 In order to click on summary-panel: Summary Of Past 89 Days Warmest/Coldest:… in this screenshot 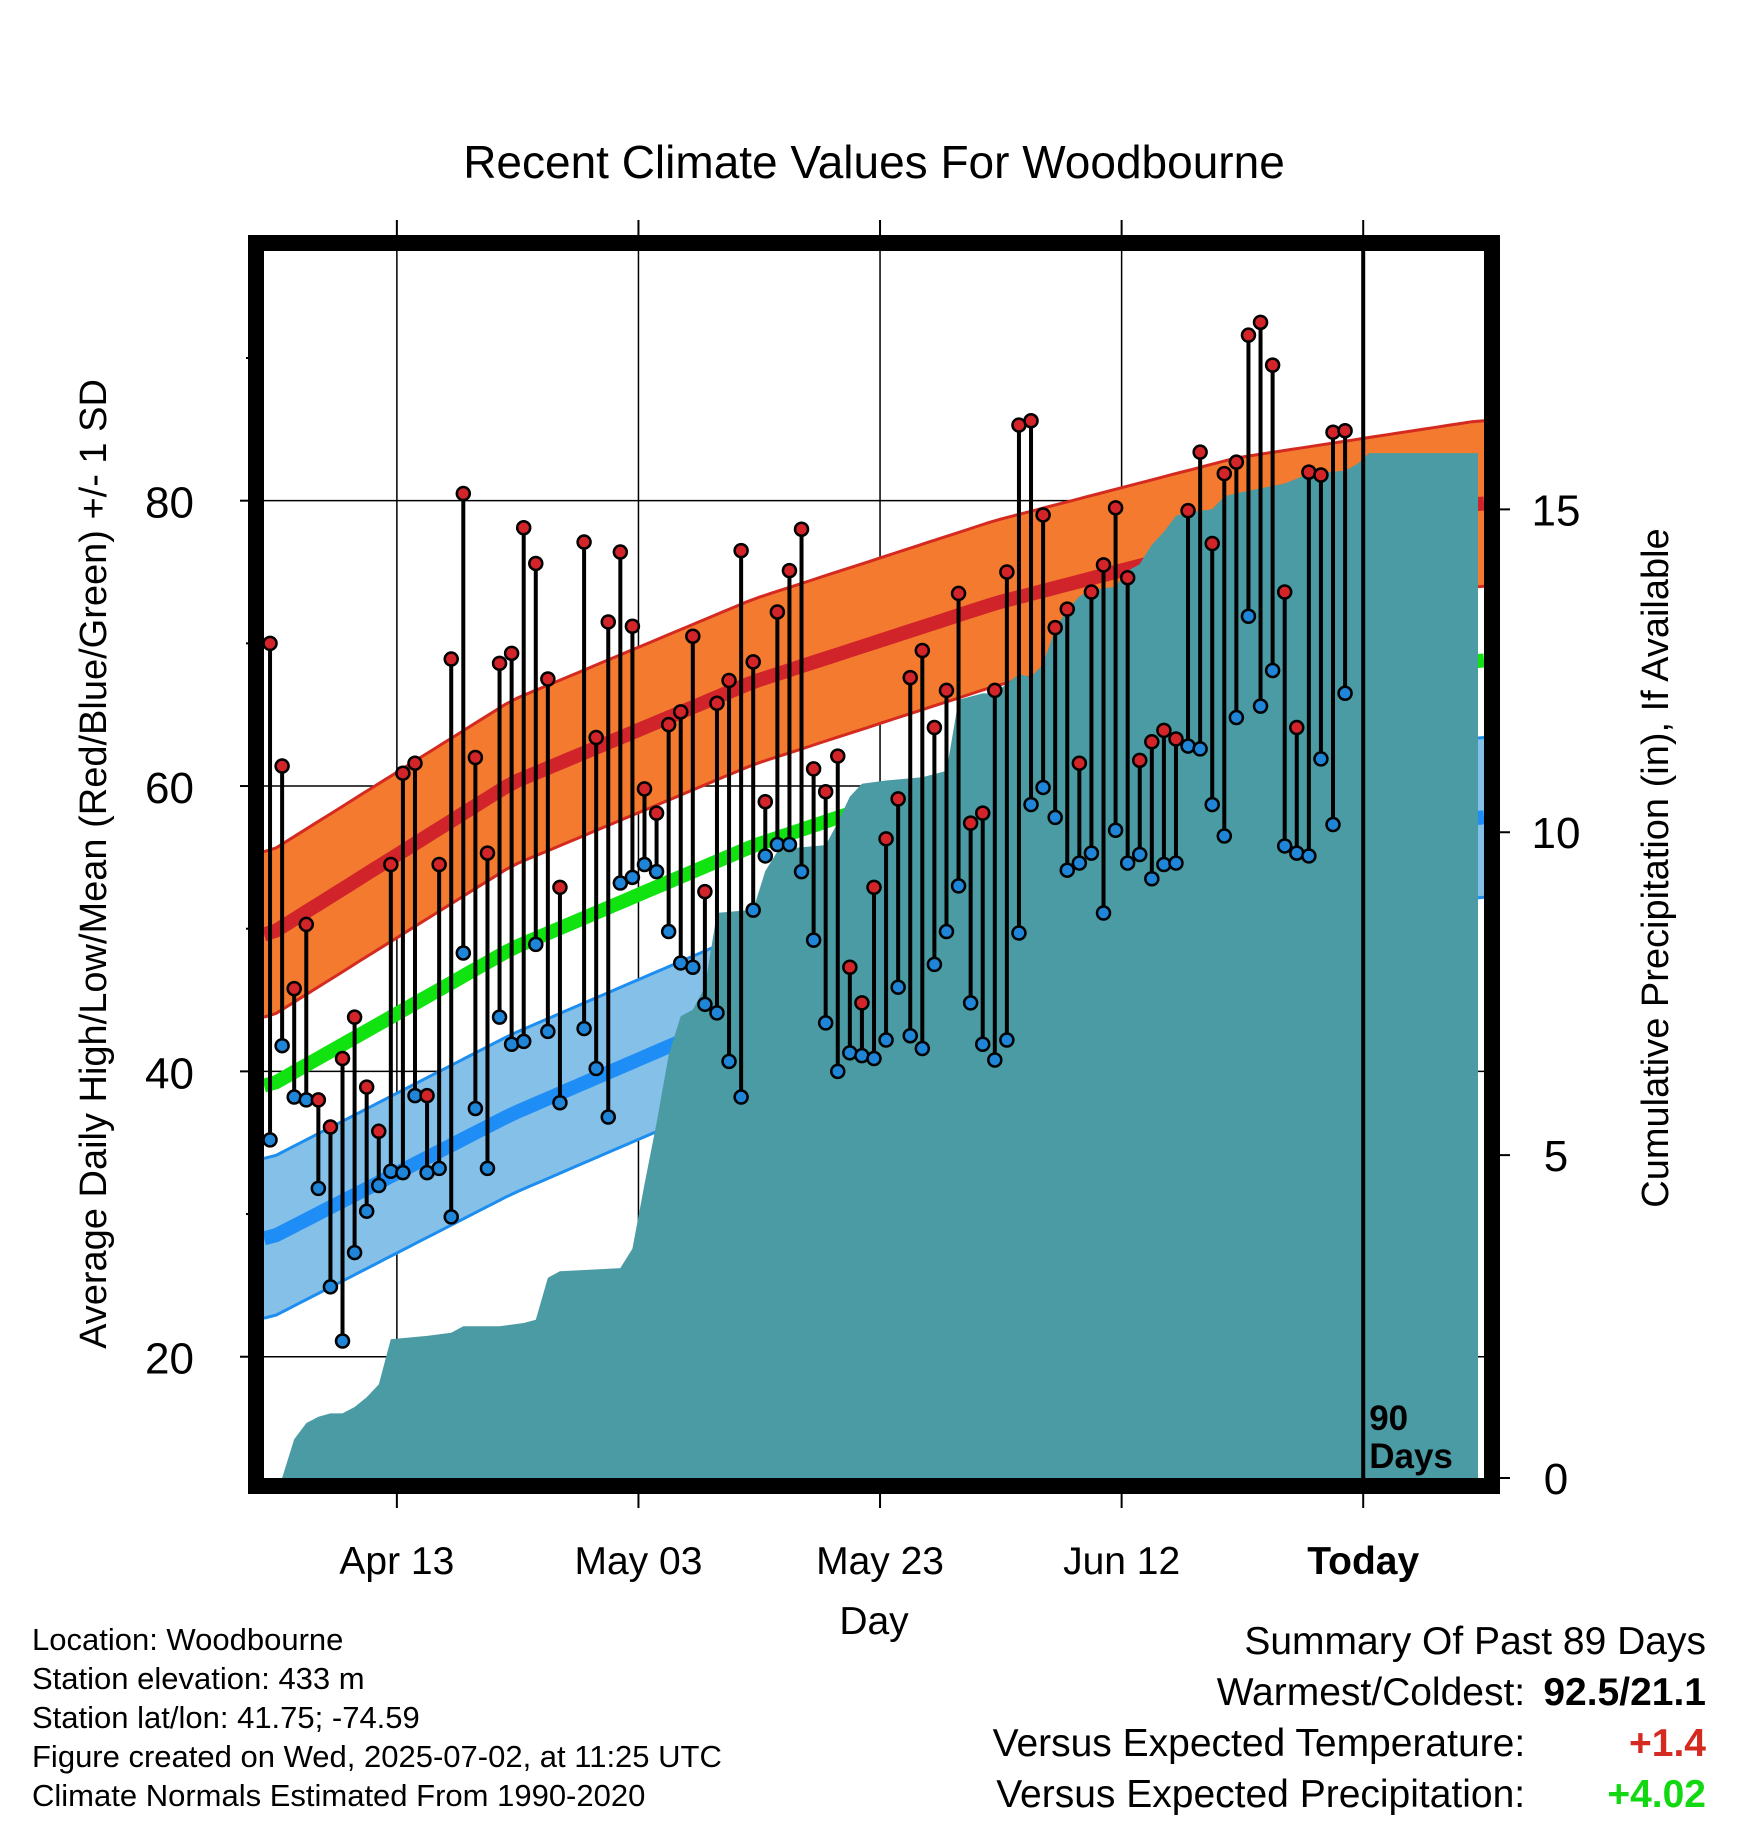, I will do `click(1349, 1718)`.